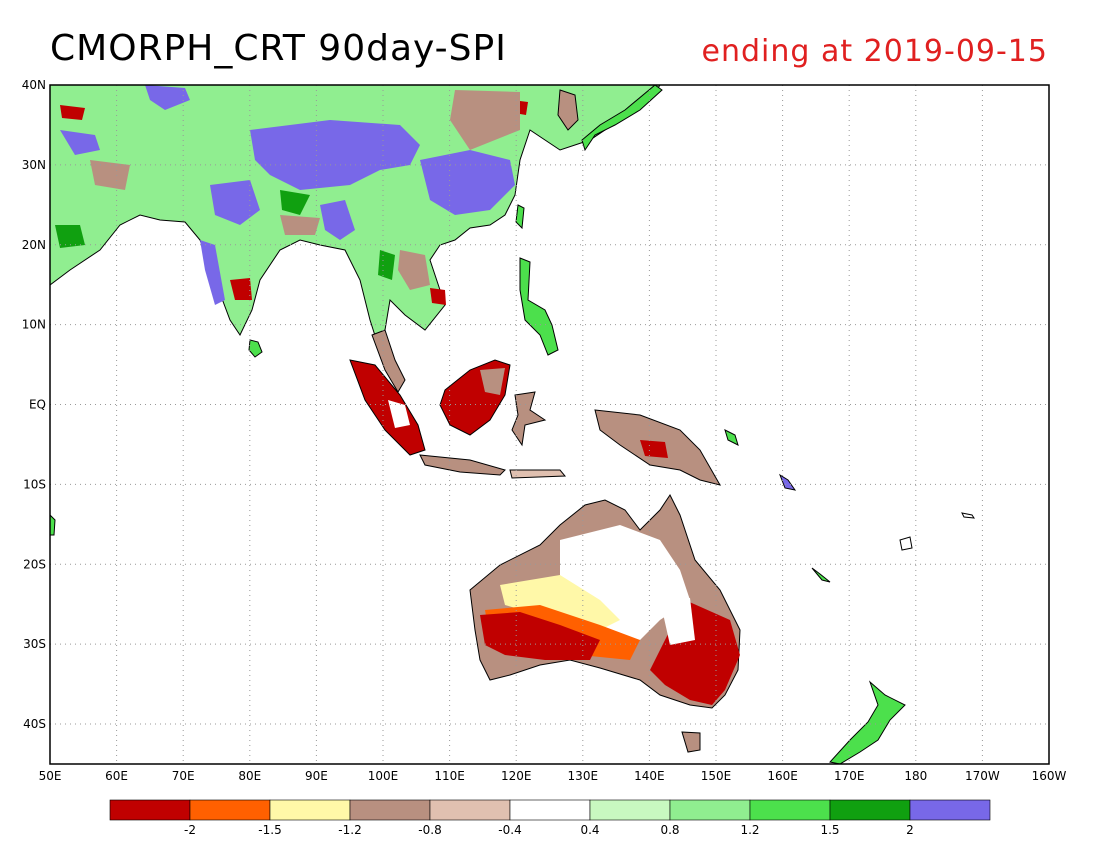  What do you see at coordinates (316, 776) in the screenshot?
I see `lon-tick-label: 90E` at bounding box center [316, 776].